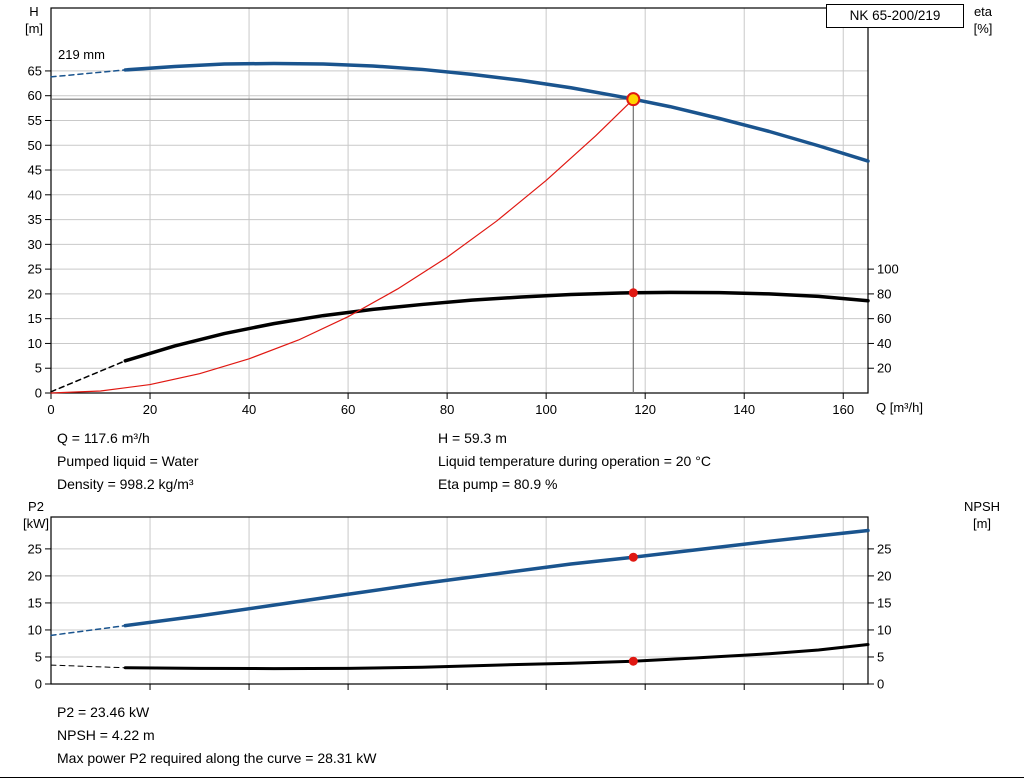 Image resolution: width=1024 pixels, height=781 pixels. I want to click on h-axis-title-line2: [m], so click(34, 28).